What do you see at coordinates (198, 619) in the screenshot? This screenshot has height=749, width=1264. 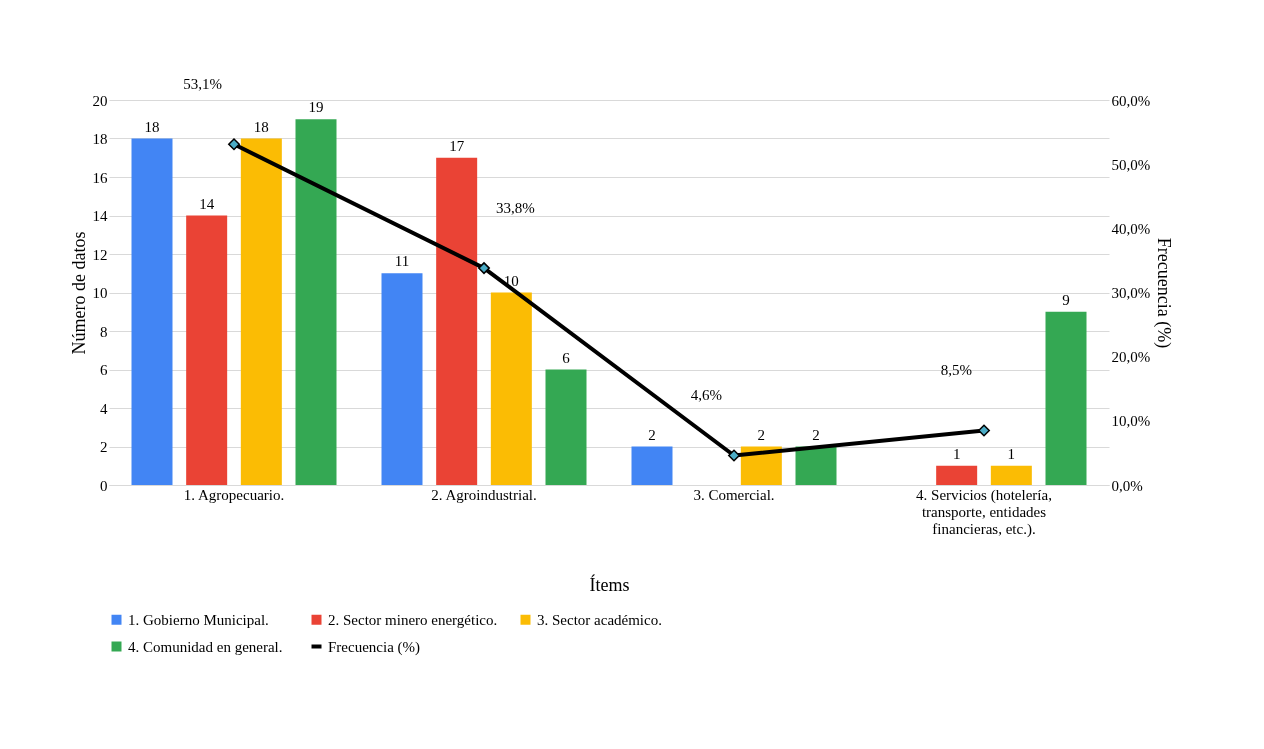 I see `legend-label: 1. Gobierno Municipal.` at bounding box center [198, 619].